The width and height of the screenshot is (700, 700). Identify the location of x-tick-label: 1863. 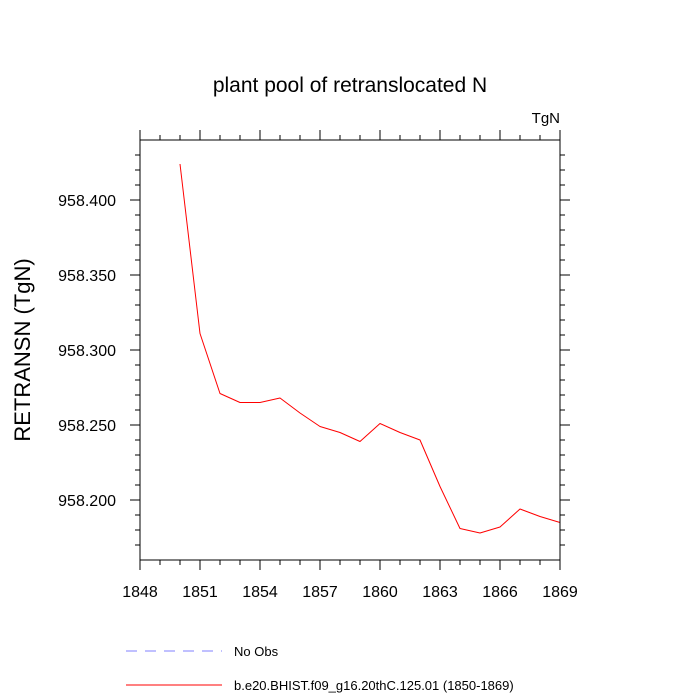
(440, 592).